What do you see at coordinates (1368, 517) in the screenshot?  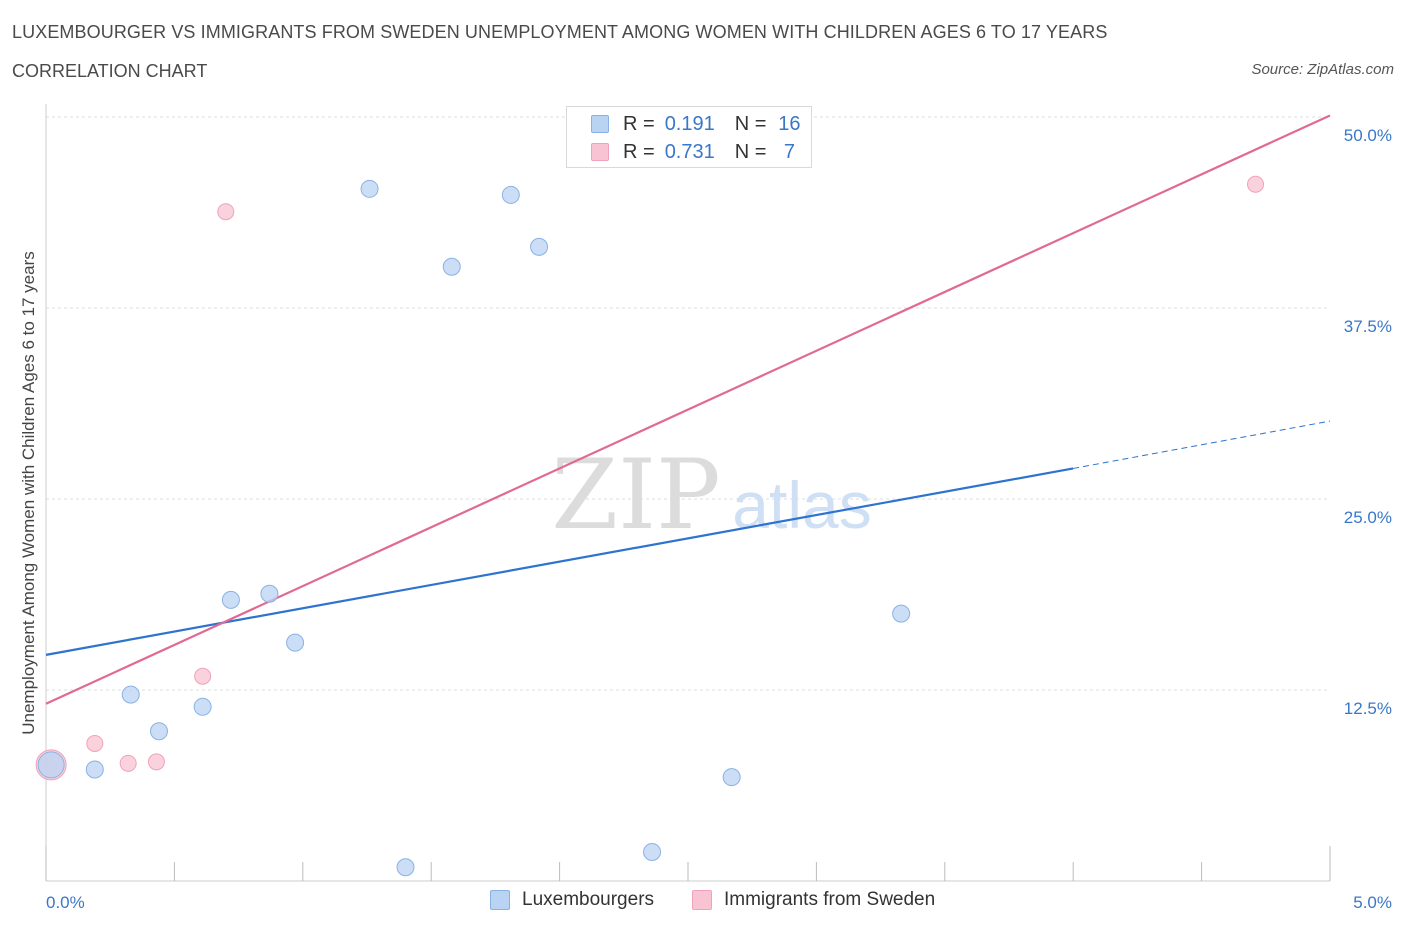 I see `y-tick-label: 25.0%` at bounding box center [1368, 517].